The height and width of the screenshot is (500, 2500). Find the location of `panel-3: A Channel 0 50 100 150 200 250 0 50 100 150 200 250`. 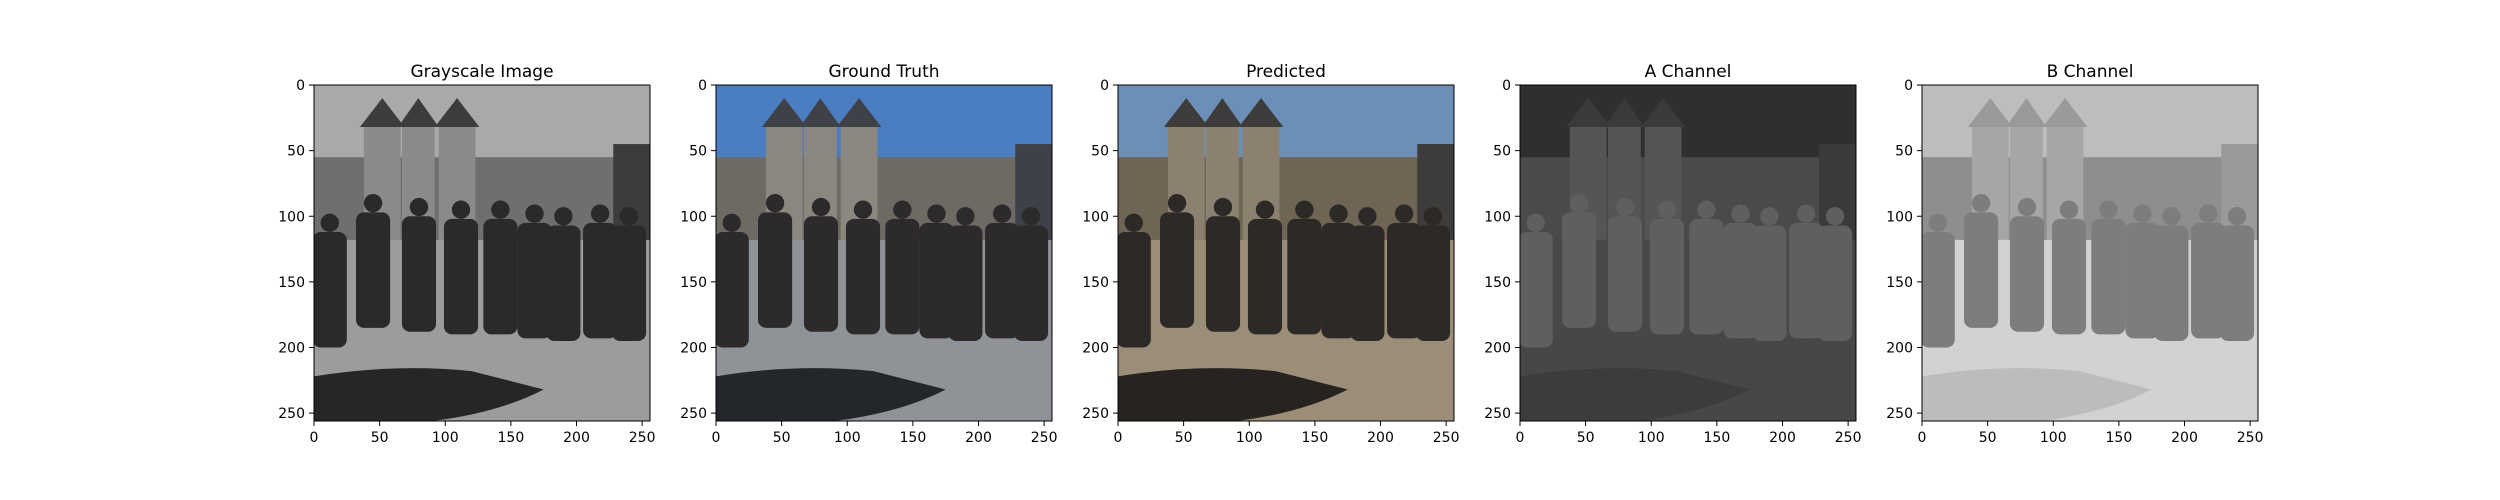

panel-3: A Channel 0 50 100 150 200 250 0 50 100 150 200 250 is located at coordinates (1672, 254).